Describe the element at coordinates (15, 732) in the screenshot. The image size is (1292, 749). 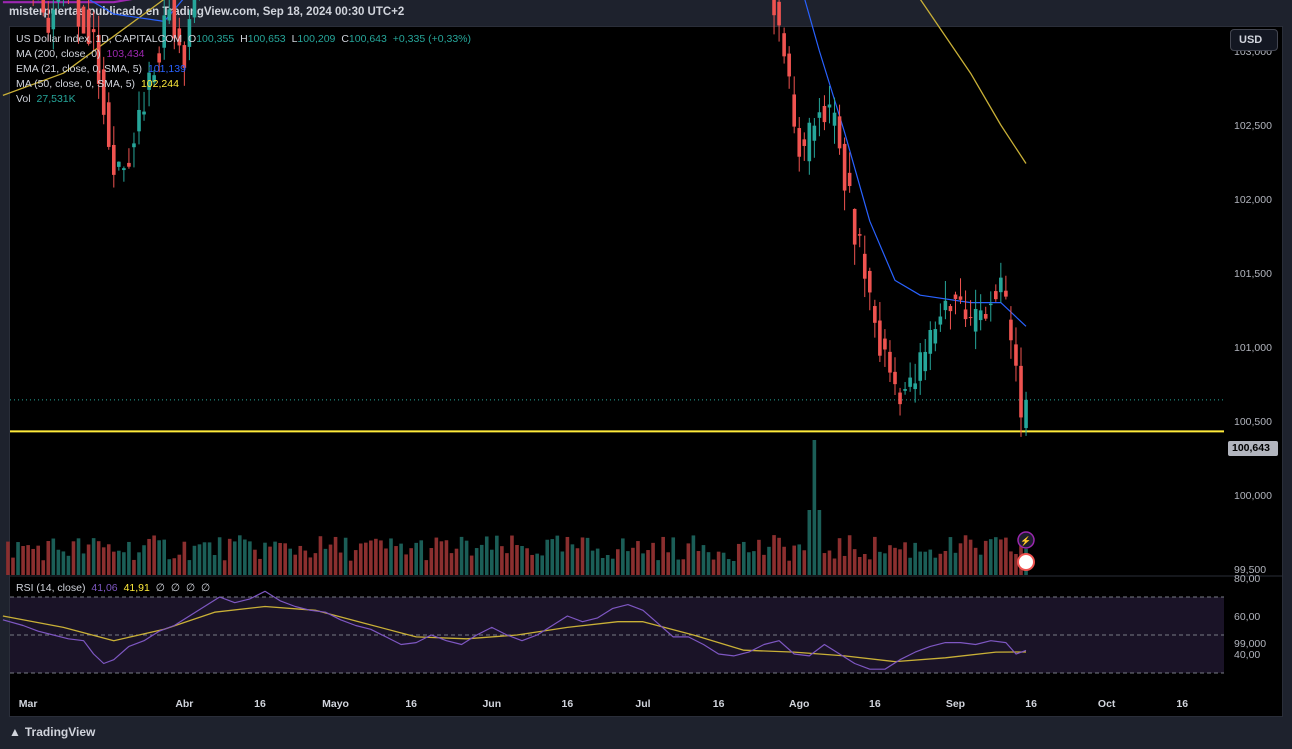
I see `tradingview-logo-icon: ▲` at that location.